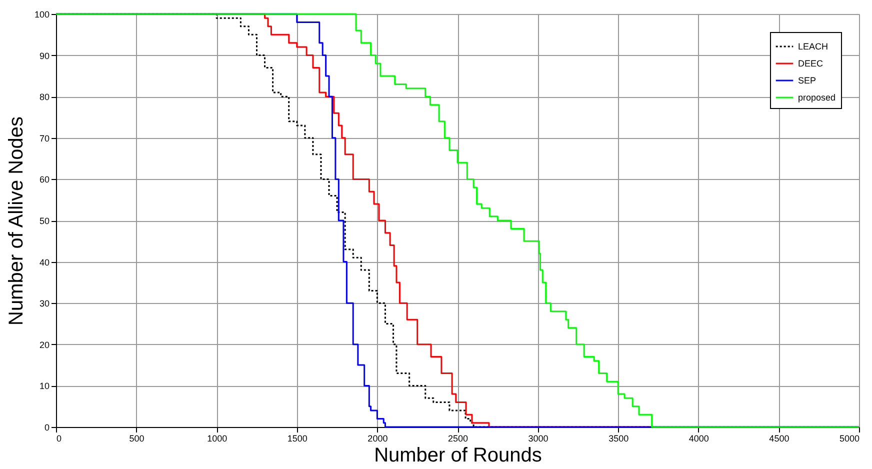 The image size is (872, 469). What do you see at coordinates (44, 97) in the screenshot?
I see `y-tick-label: 80` at bounding box center [44, 97].